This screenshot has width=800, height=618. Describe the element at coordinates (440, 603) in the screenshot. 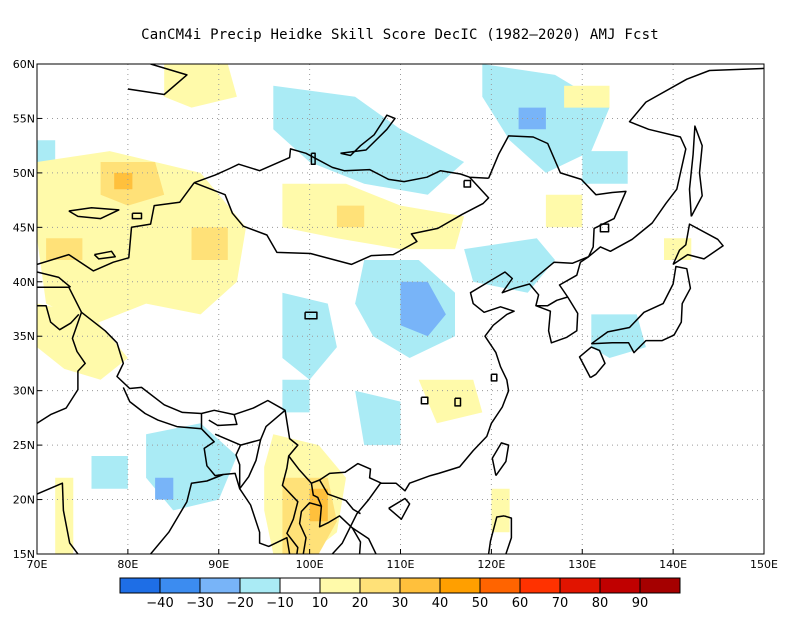

I see `colorbar-label: 40` at that location.